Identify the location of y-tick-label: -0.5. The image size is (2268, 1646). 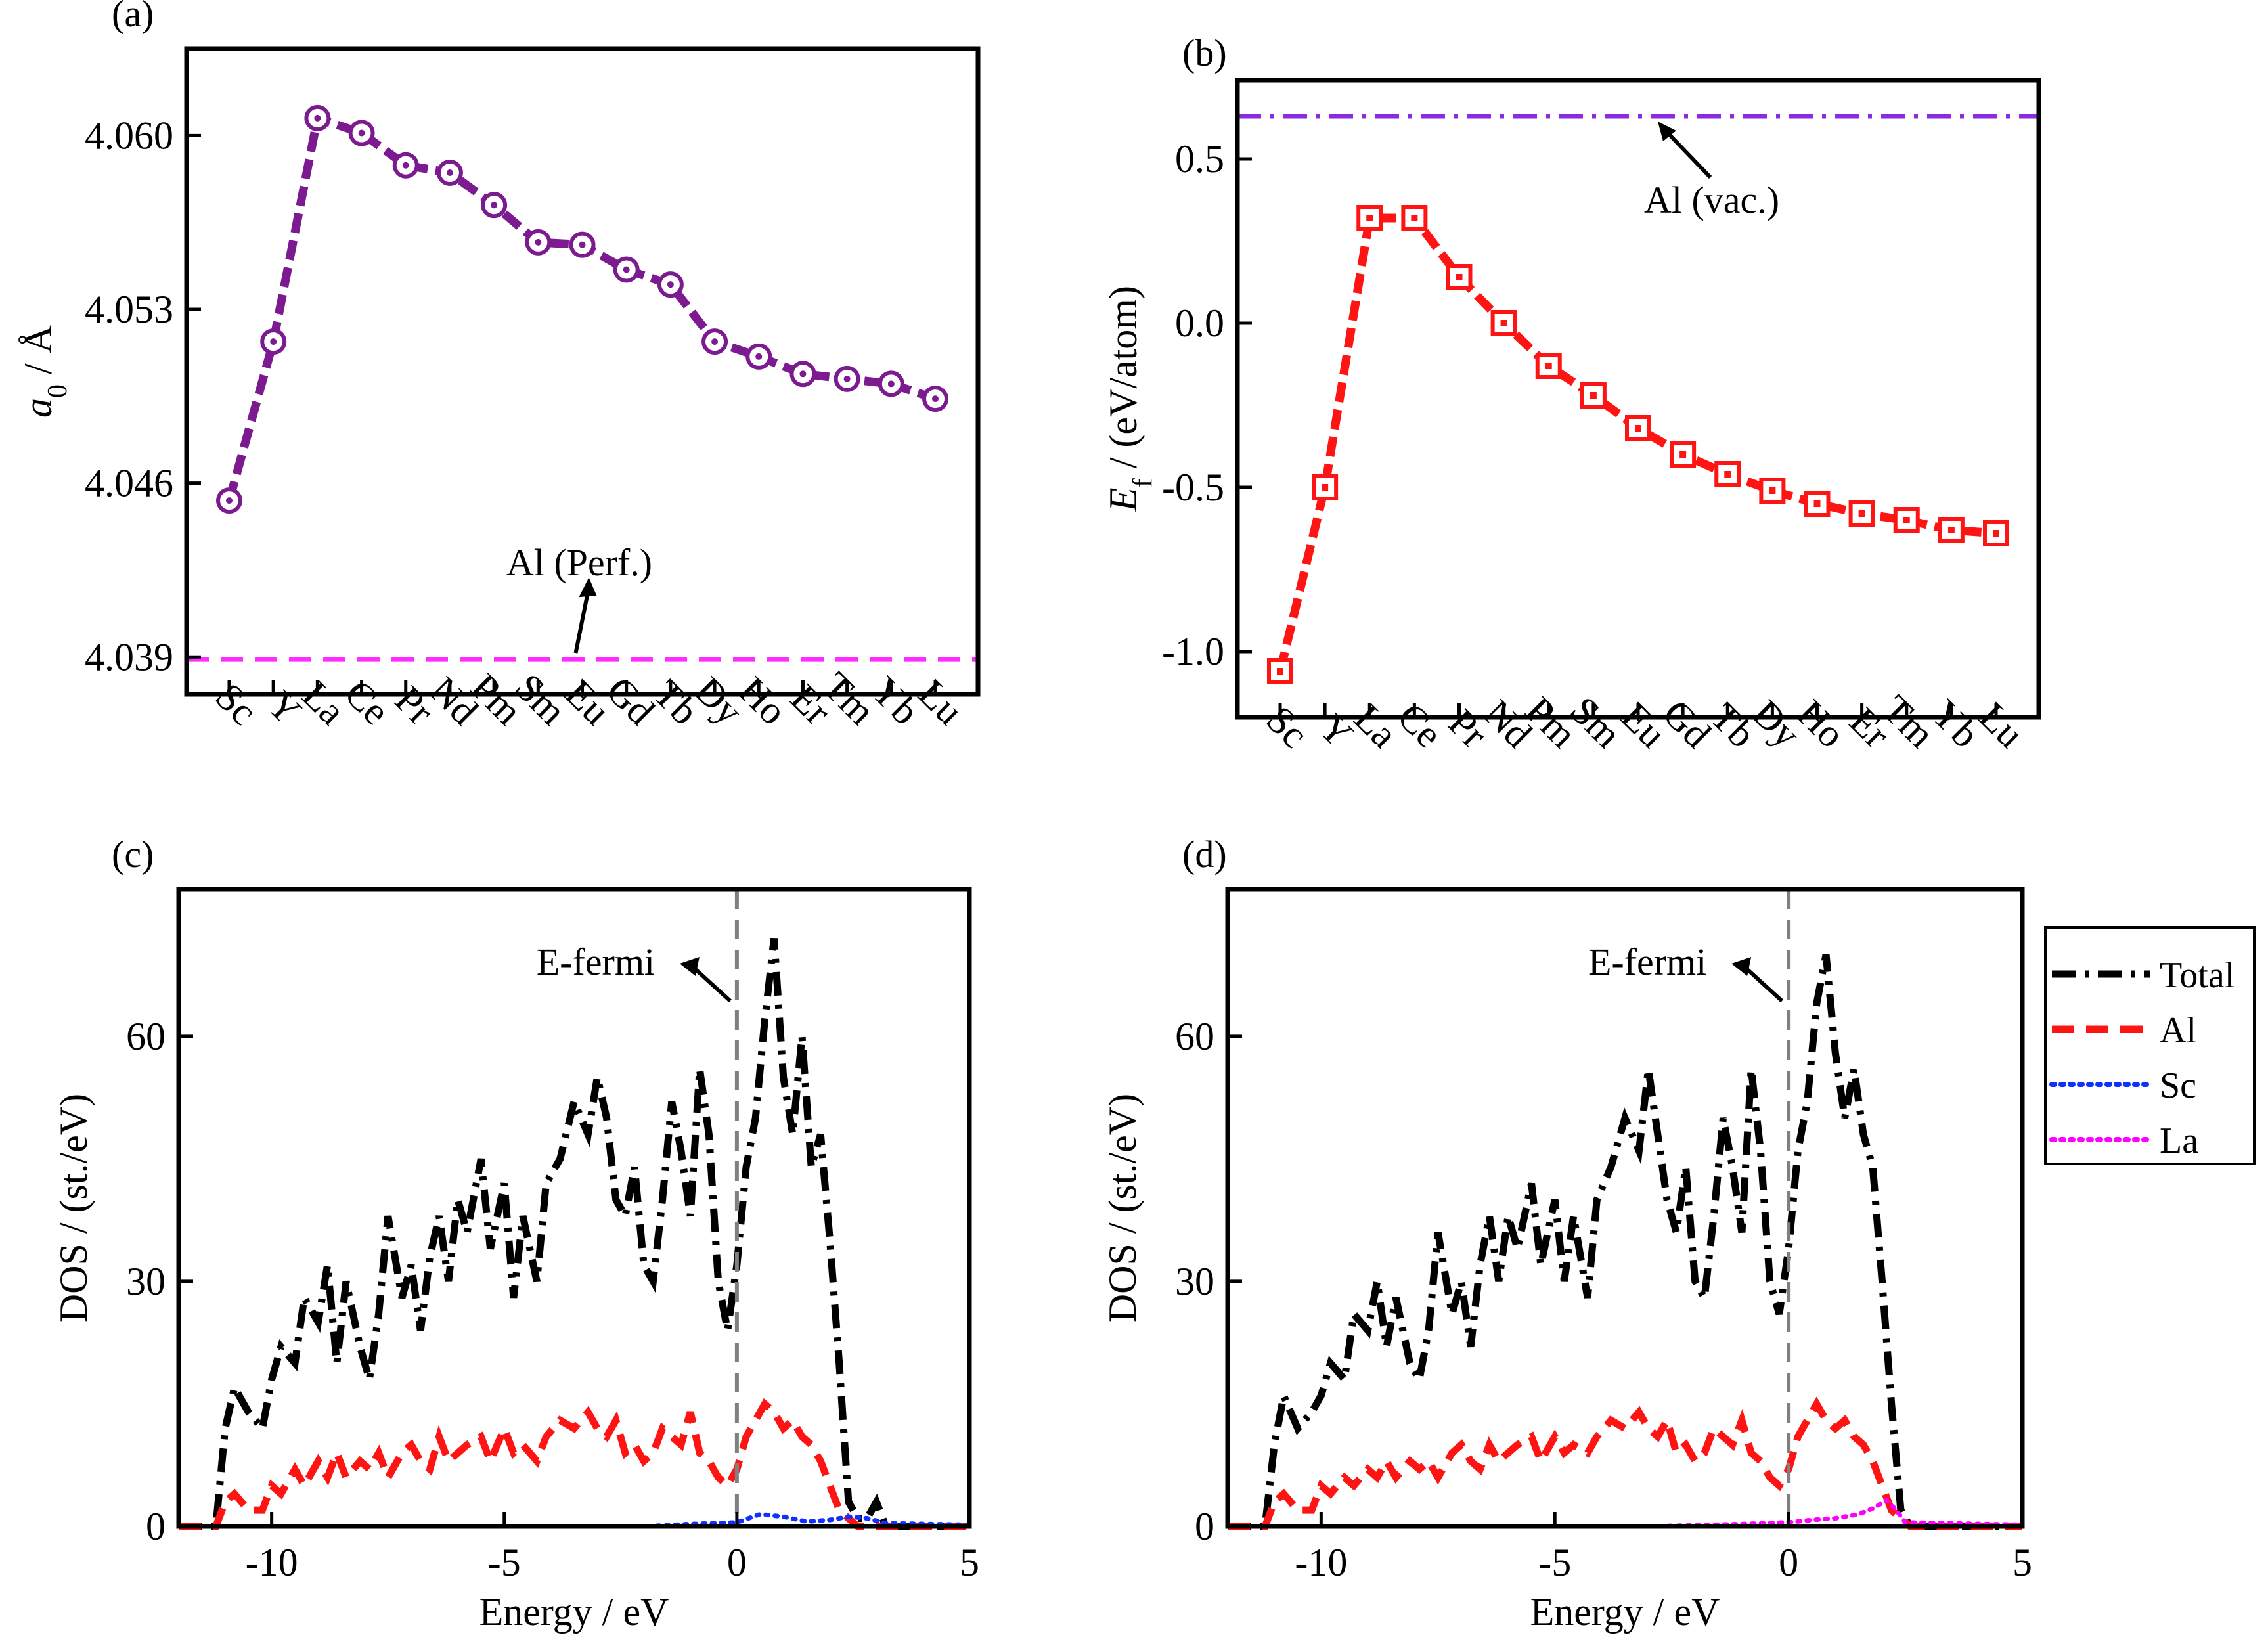
(1193, 487).